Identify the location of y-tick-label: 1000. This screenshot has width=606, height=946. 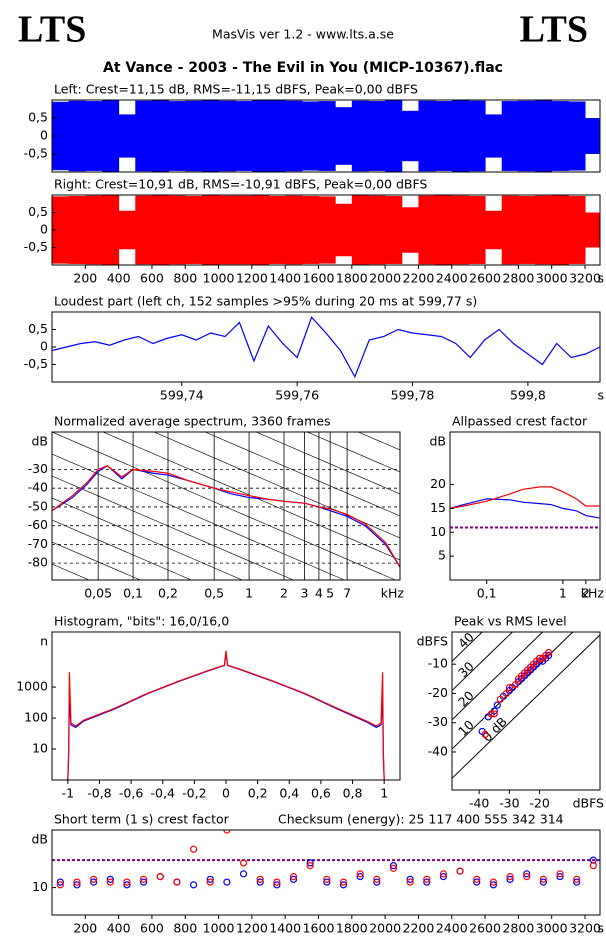
(32, 686).